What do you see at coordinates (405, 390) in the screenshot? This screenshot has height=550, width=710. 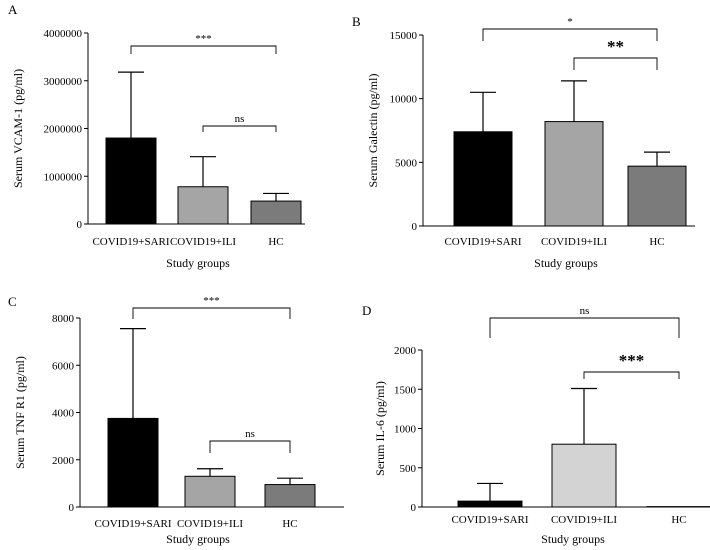 I see `y-tick-label: 1500` at bounding box center [405, 390].